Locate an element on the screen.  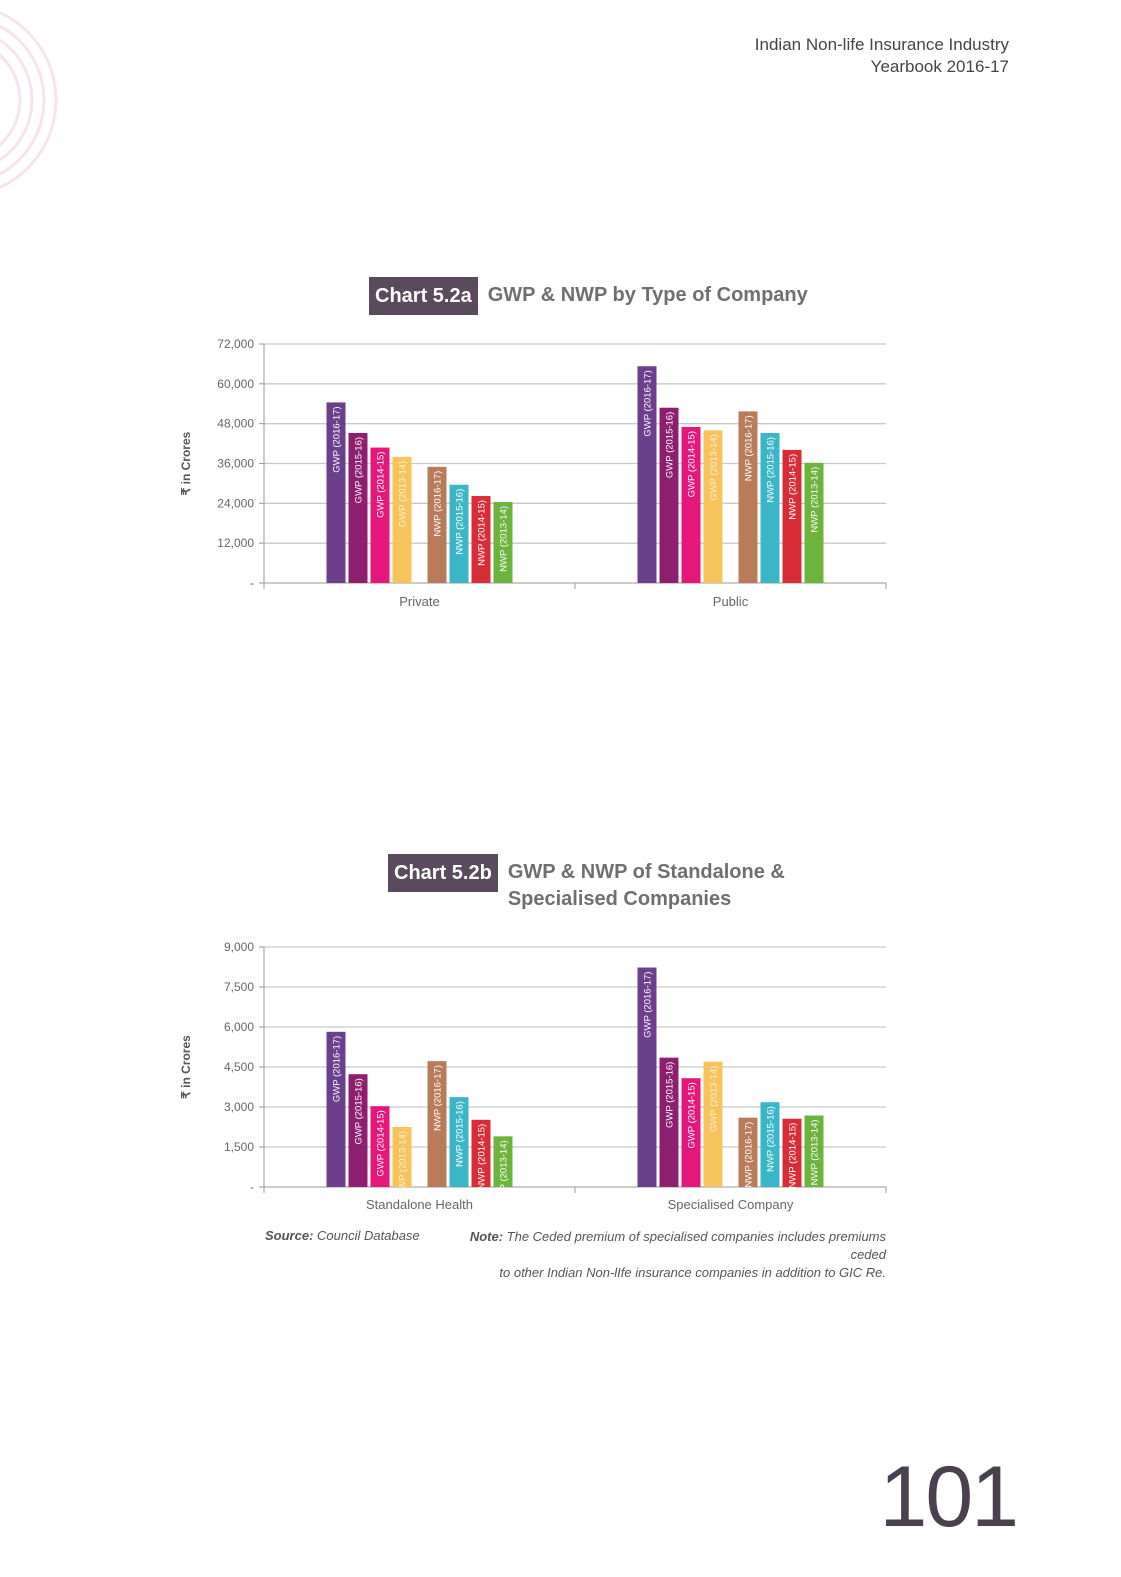
y-tick-label: 72,000 is located at coordinates (235, 344).